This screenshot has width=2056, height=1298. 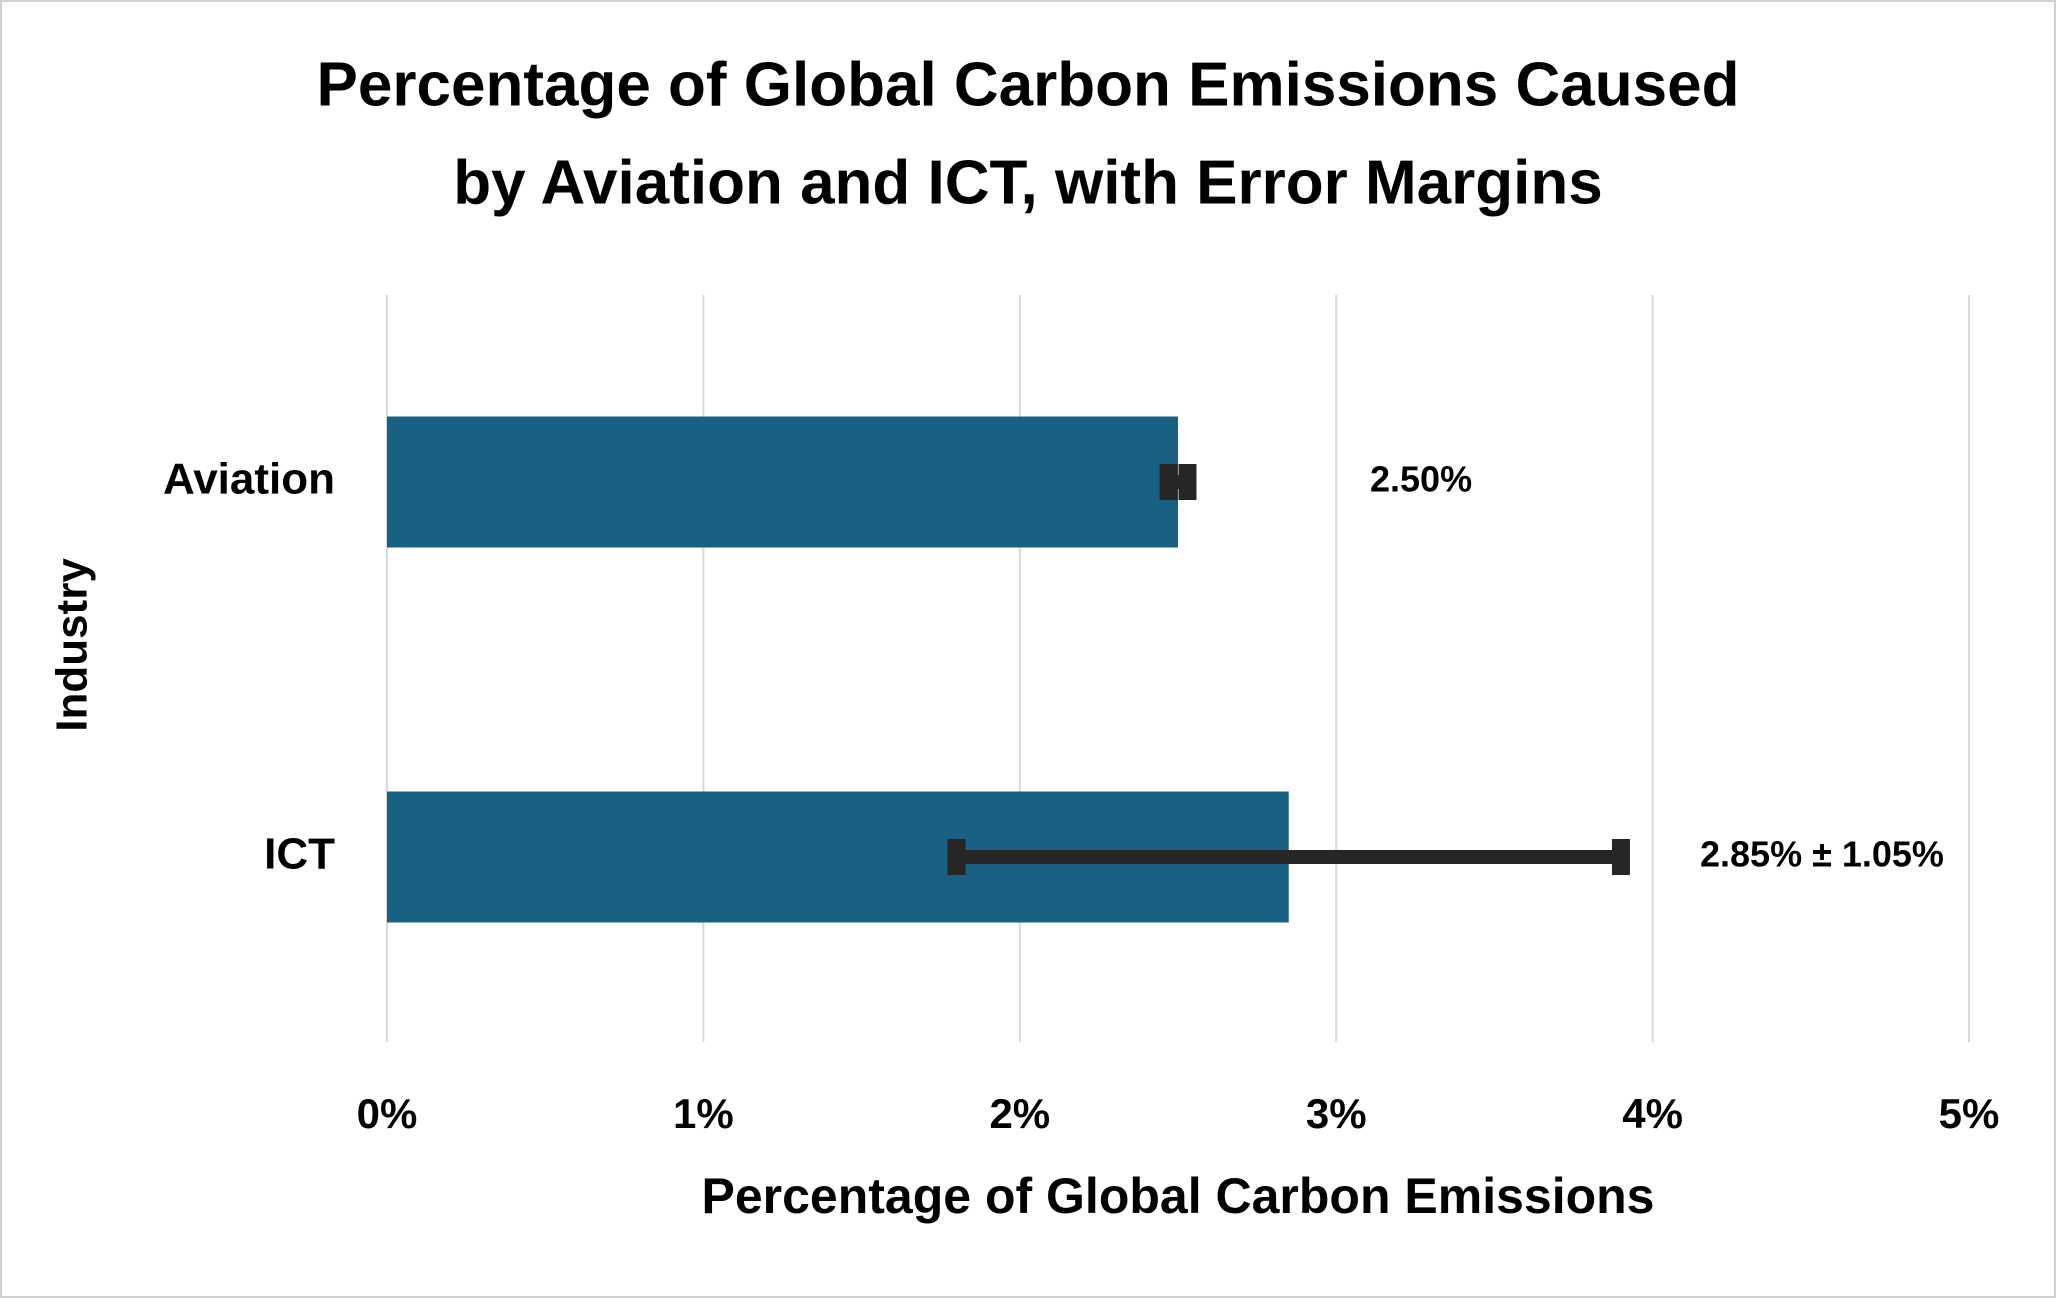 What do you see at coordinates (1652, 1113) in the screenshot?
I see `x-tick-label: 4%` at bounding box center [1652, 1113].